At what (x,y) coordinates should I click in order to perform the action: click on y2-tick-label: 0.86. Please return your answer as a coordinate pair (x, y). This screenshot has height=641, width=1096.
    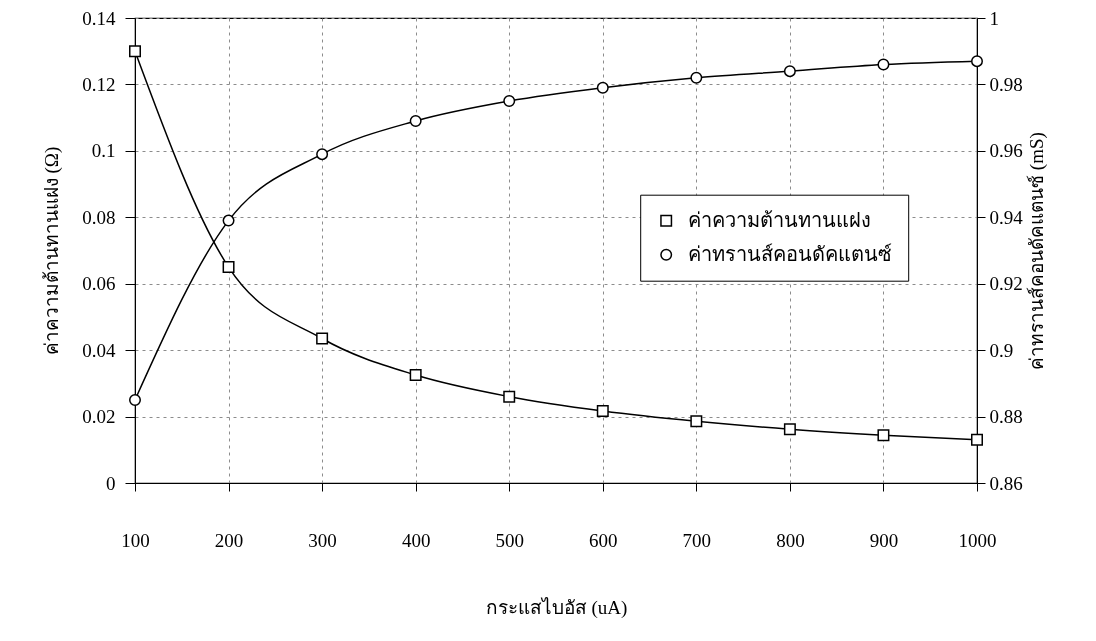
    Looking at the image, I should click on (1006, 483).